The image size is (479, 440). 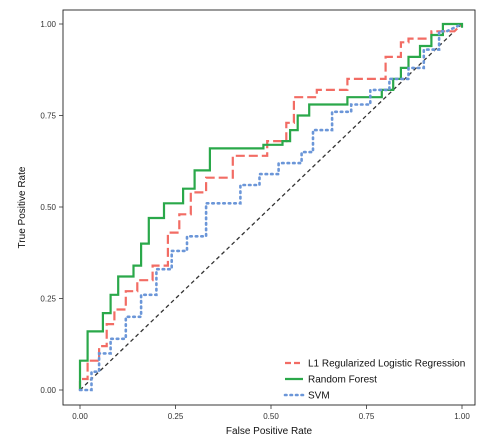 I want to click on y-tick-label: 0.75, so click(x=48, y=116).